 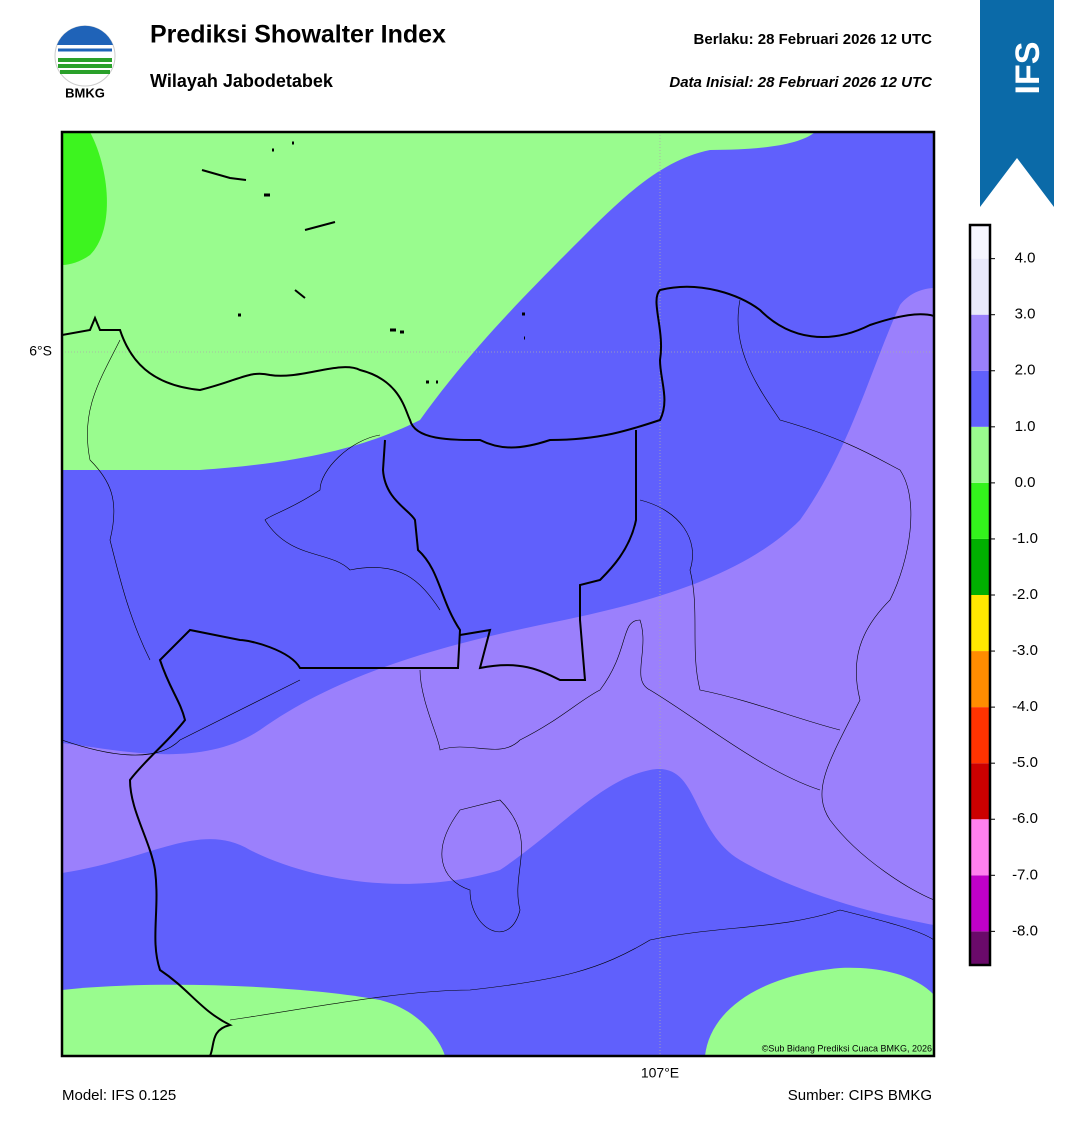 What do you see at coordinates (1017, 103) in the screenshot?
I see `banner` at bounding box center [1017, 103].